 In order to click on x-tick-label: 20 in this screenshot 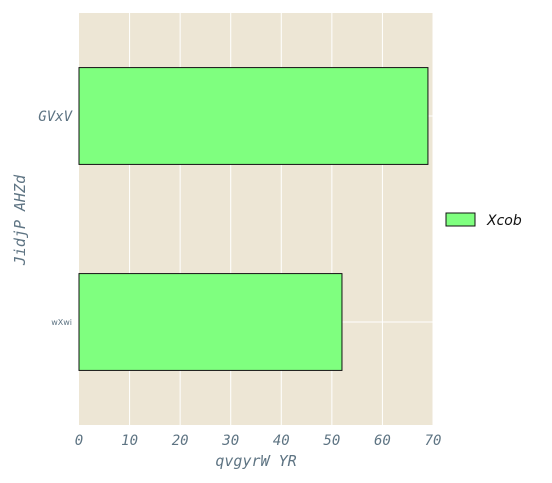, I will do `click(180, 441)`.